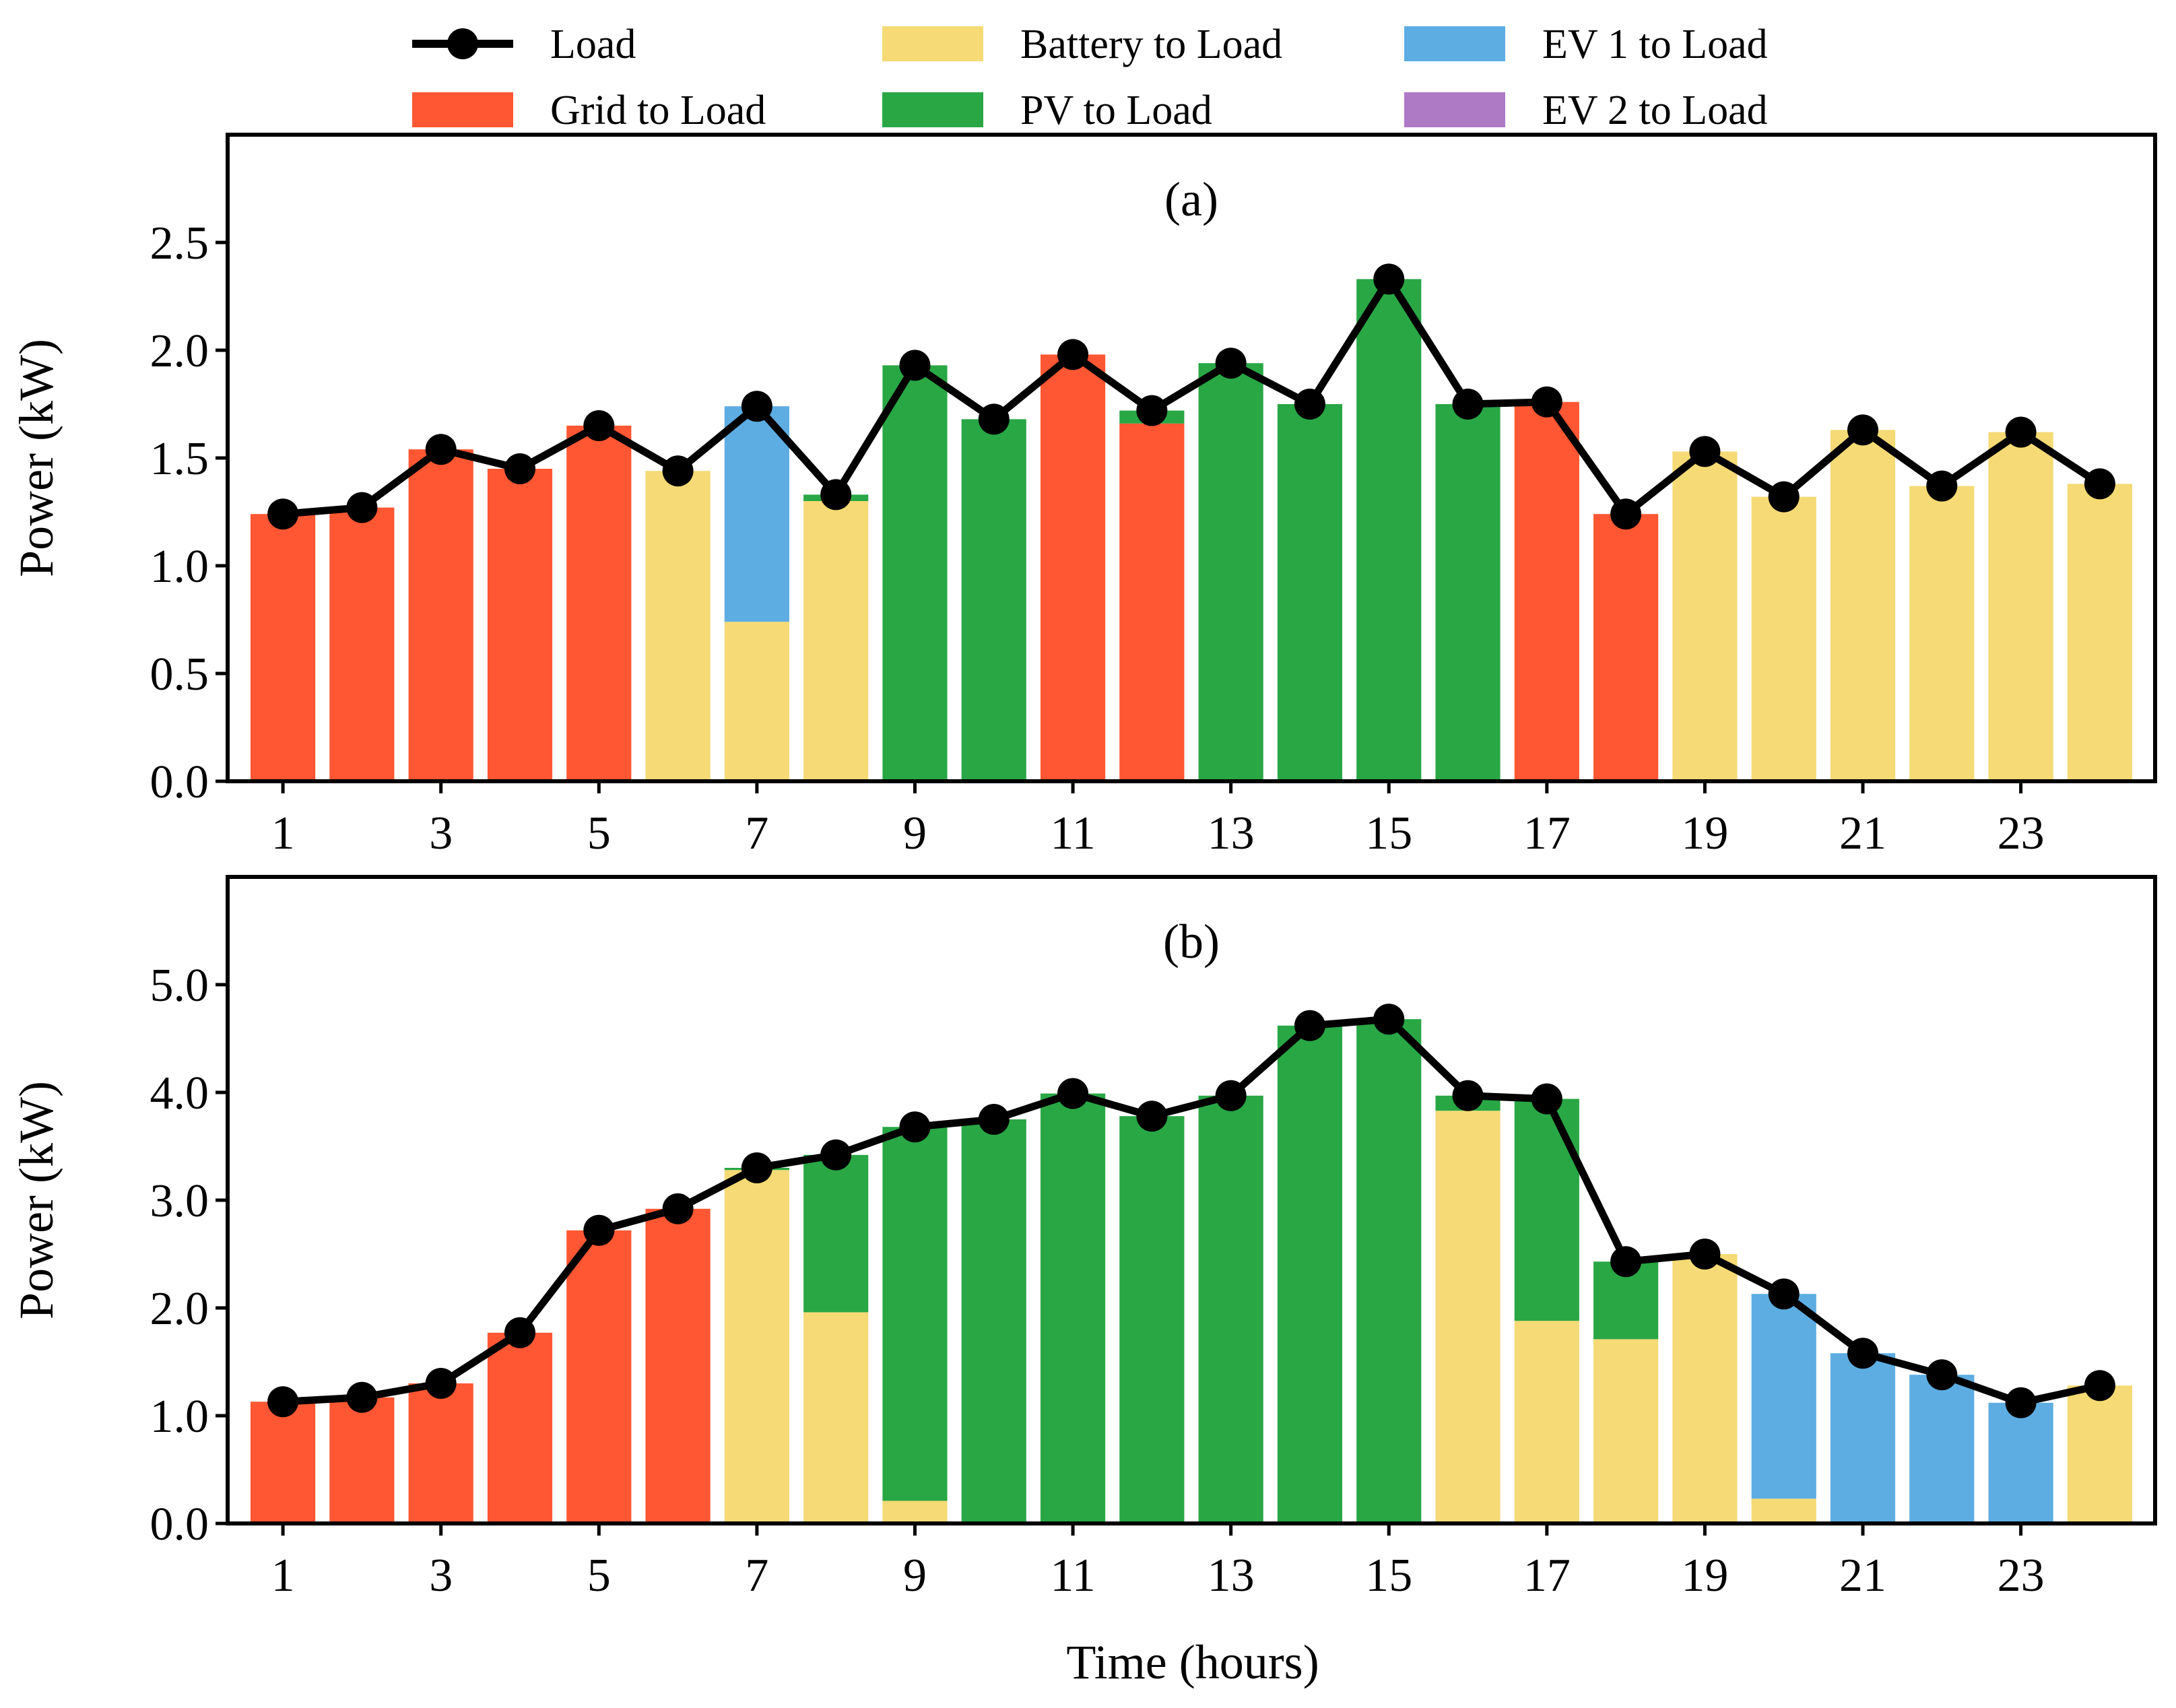  Describe the element at coordinates (1626, 1431) in the screenshot. I see `bar-battery-h18` at that location.